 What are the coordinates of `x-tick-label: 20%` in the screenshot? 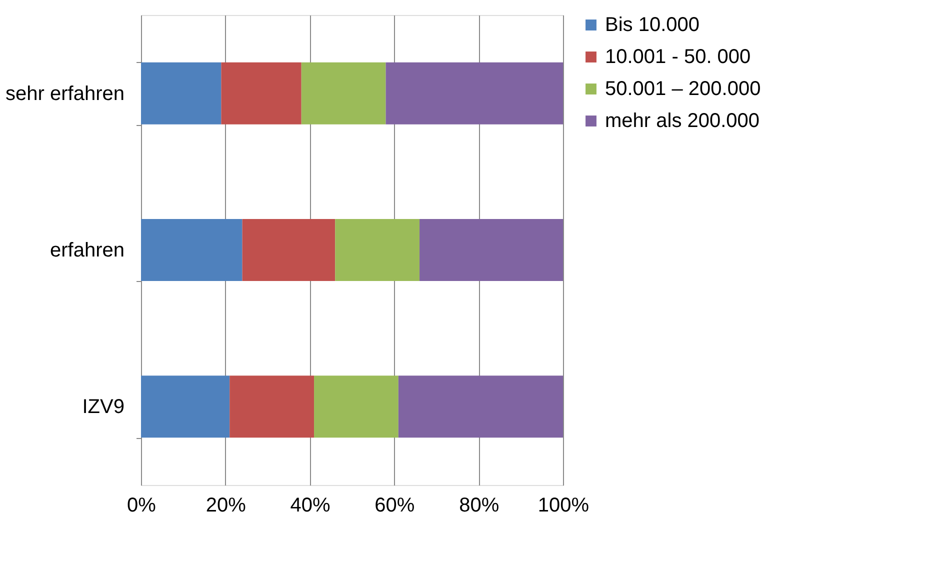 It's located at (226, 505).